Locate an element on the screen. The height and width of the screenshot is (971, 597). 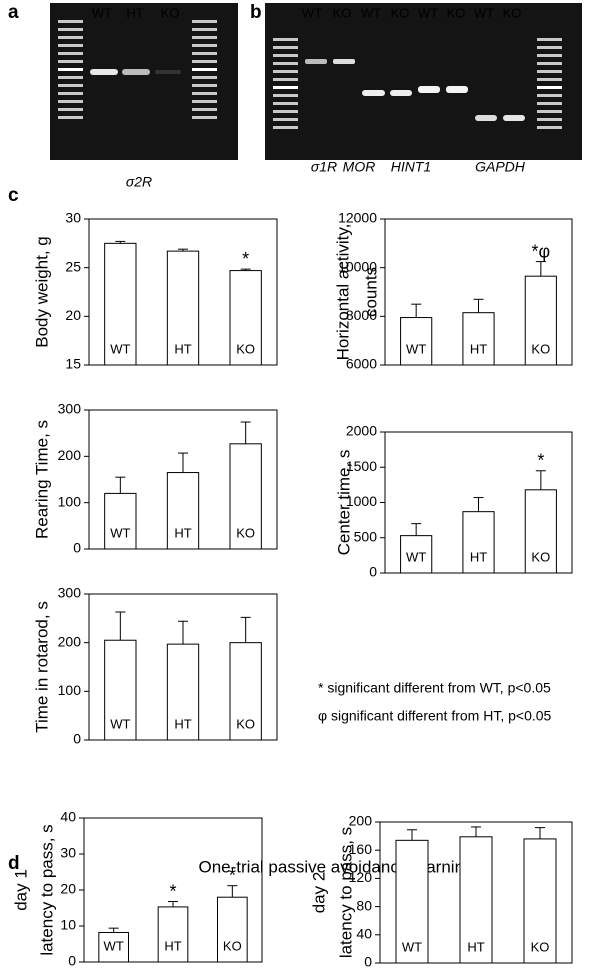
y-axis-label: Center time, s is located at coordinates (343, 503).